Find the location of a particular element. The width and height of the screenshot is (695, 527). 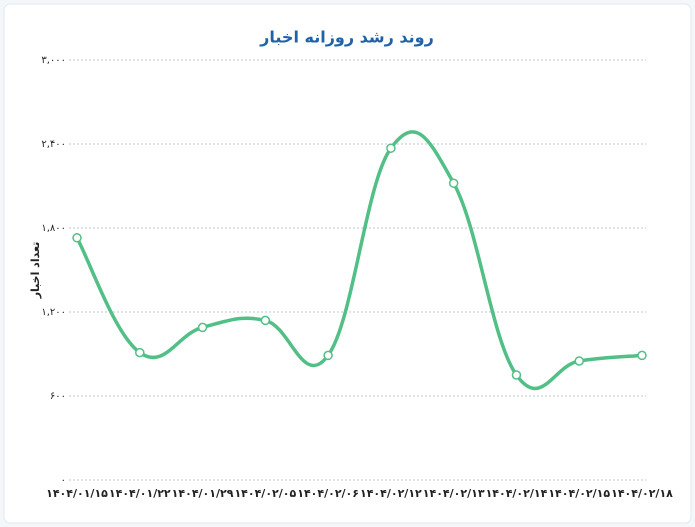

y-tick-label: ۱,۲۰۰ is located at coordinates (53, 312).